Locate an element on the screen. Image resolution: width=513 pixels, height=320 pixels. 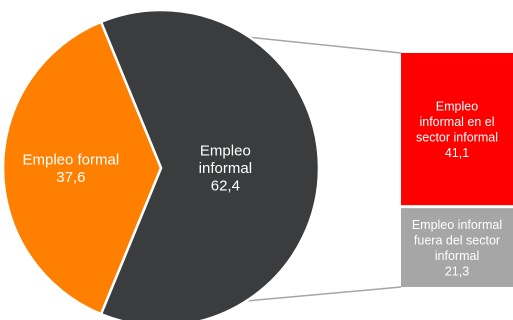
bar-segment-empleo-informal-fuera-del-sector-informal is located at coordinates (457, 247).